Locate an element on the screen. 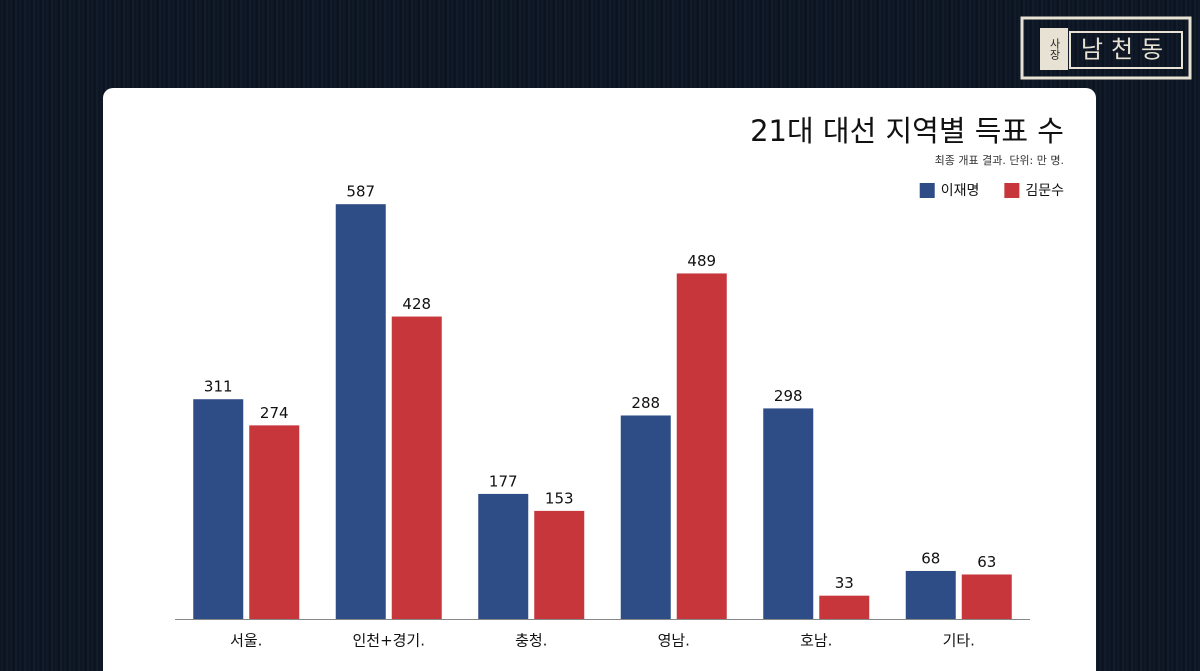 This screenshot has width=1200, height=671. x-tick-label: 서울. is located at coordinates (246, 641).